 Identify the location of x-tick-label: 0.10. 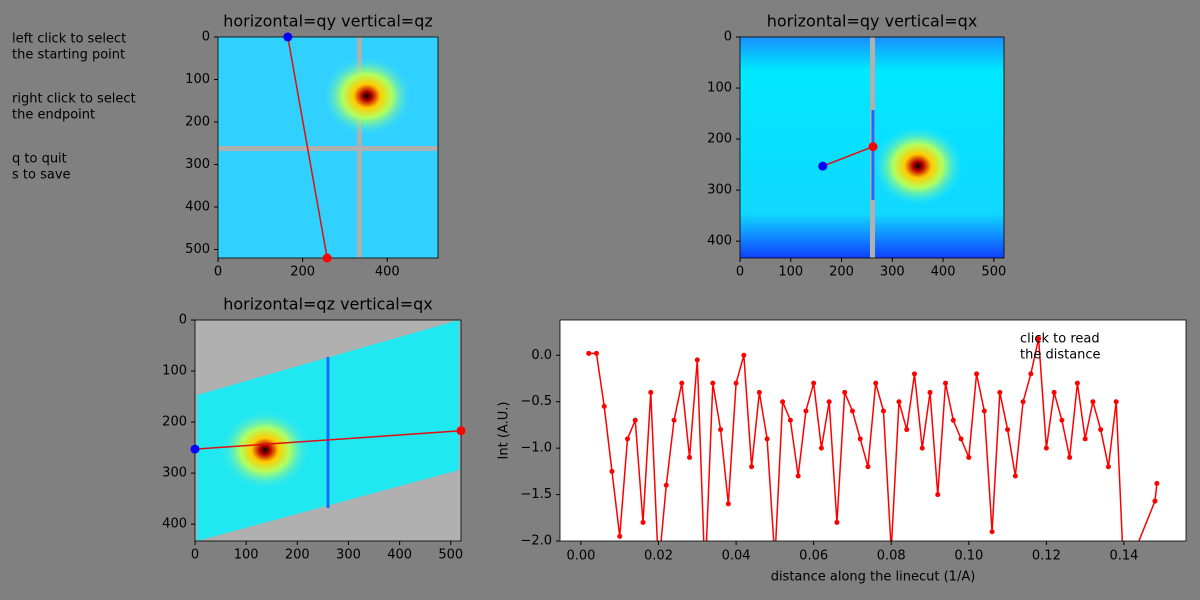
(968, 556).